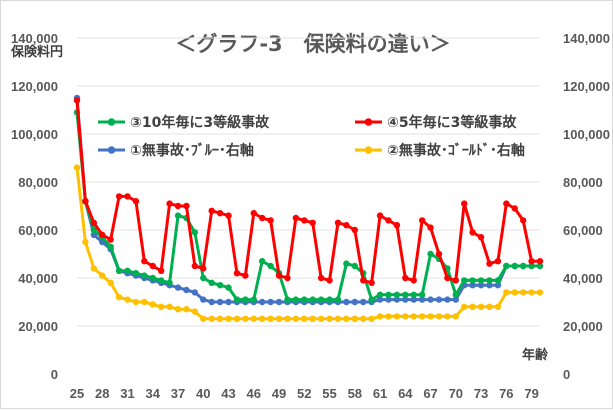 Image resolution: width=613 pixels, height=410 pixels. What do you see at coordinates (36, 52) in the screenshot?
I see `y-axis-label: 保険料円` at bounding box center [36, 52].